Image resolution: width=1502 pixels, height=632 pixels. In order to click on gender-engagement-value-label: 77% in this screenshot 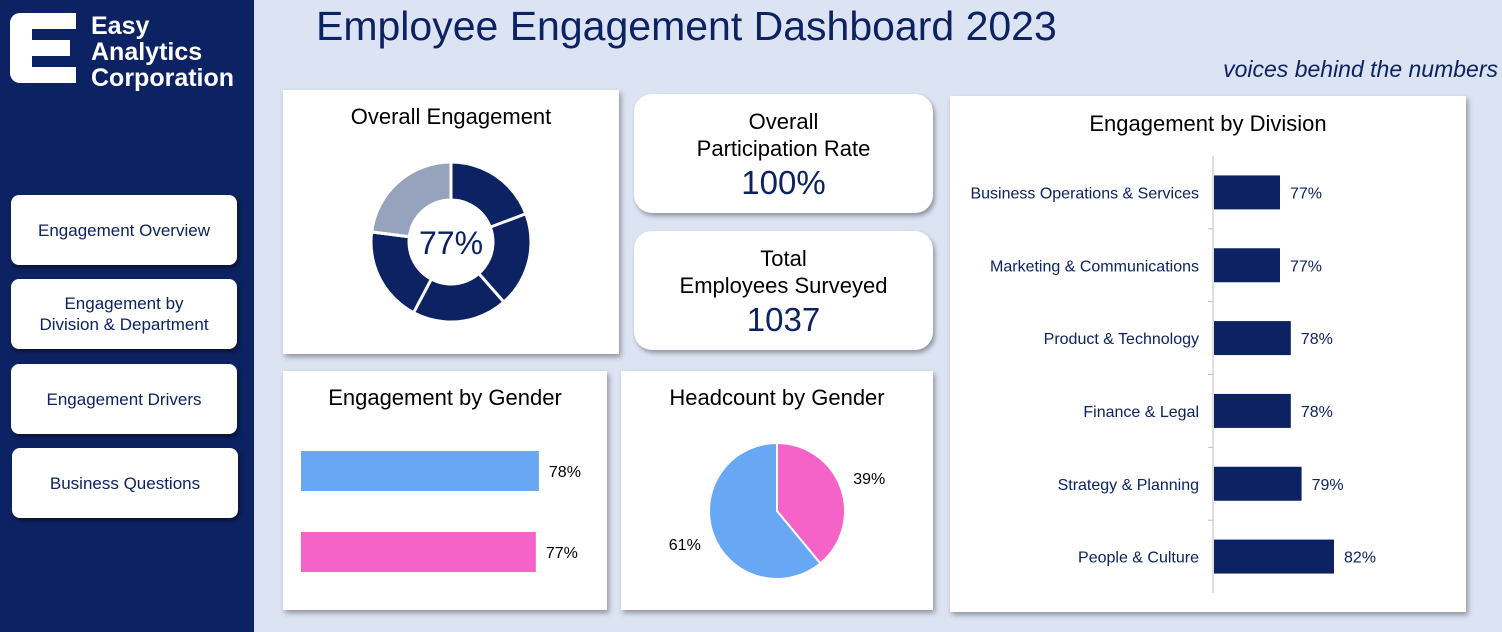, I will do `click(562, 553)`.